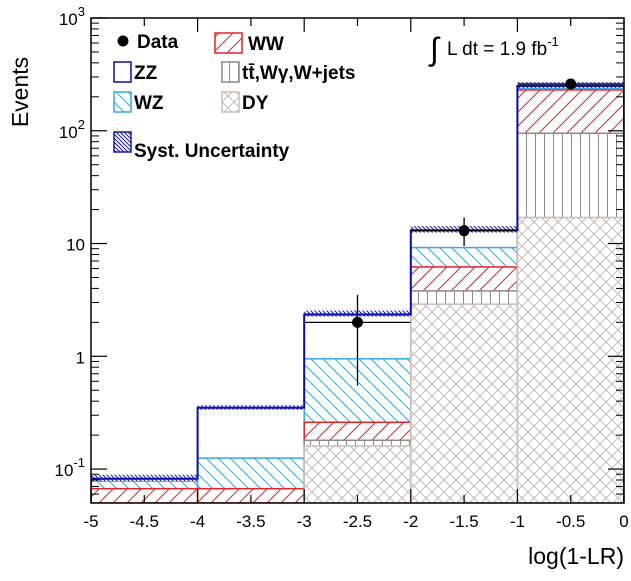 The height and width of the screenshot is (581, 631). What do you see at coordinates (70, 467) in the screenshot?
I see `y-tick-label-1: 10⁻¹` at bounding box center [70, 467].